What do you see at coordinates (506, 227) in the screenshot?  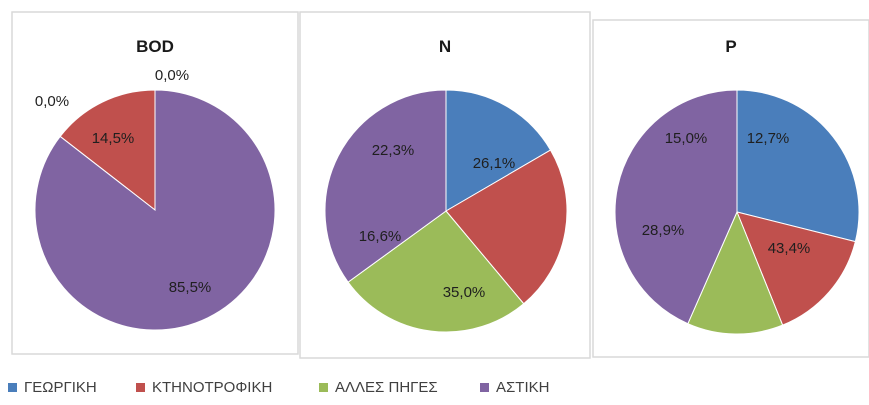 I see `pie-slice-n-ktinotrofiki` at bounding box center [506, 227].